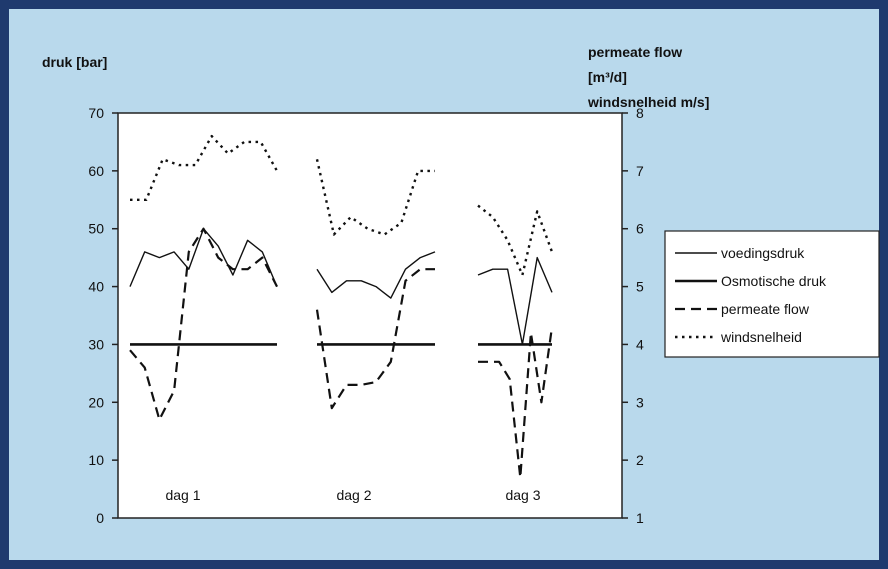  What do you see at coordinates (522, 495) in the screenshot?
I see `group-label: dag 3` at bounding box center [522, 495].